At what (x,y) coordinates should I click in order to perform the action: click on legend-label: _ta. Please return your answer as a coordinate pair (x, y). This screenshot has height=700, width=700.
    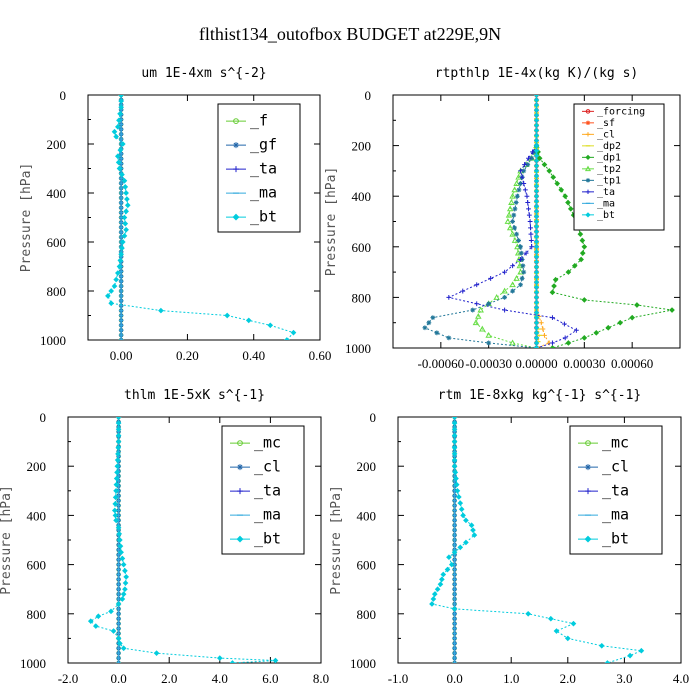
    Looking at the image, I should click on (615, 491).